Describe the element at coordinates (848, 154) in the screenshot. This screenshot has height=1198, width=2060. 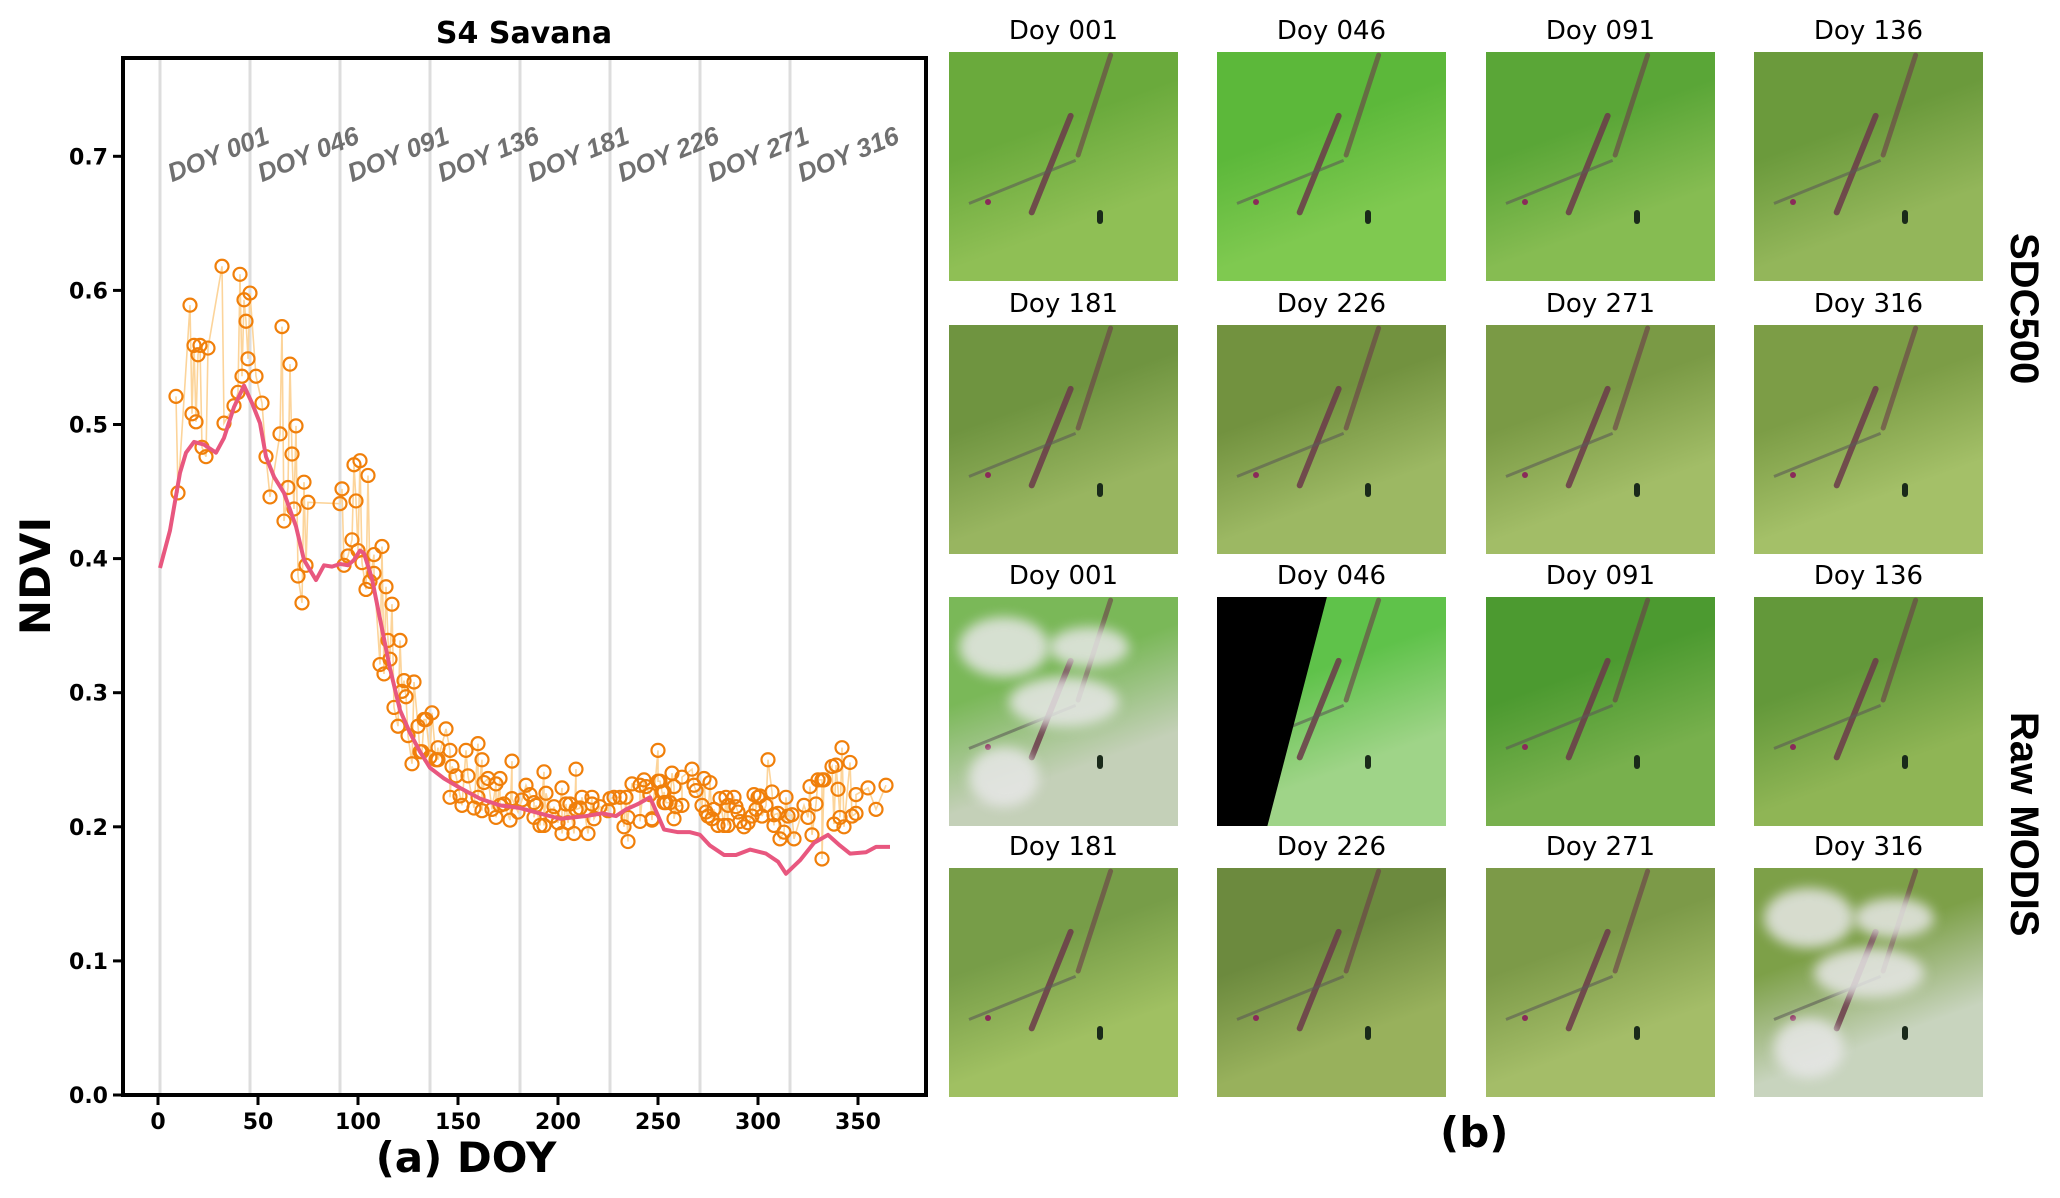
I see `doy-marker-label: DOY 316` at that location.